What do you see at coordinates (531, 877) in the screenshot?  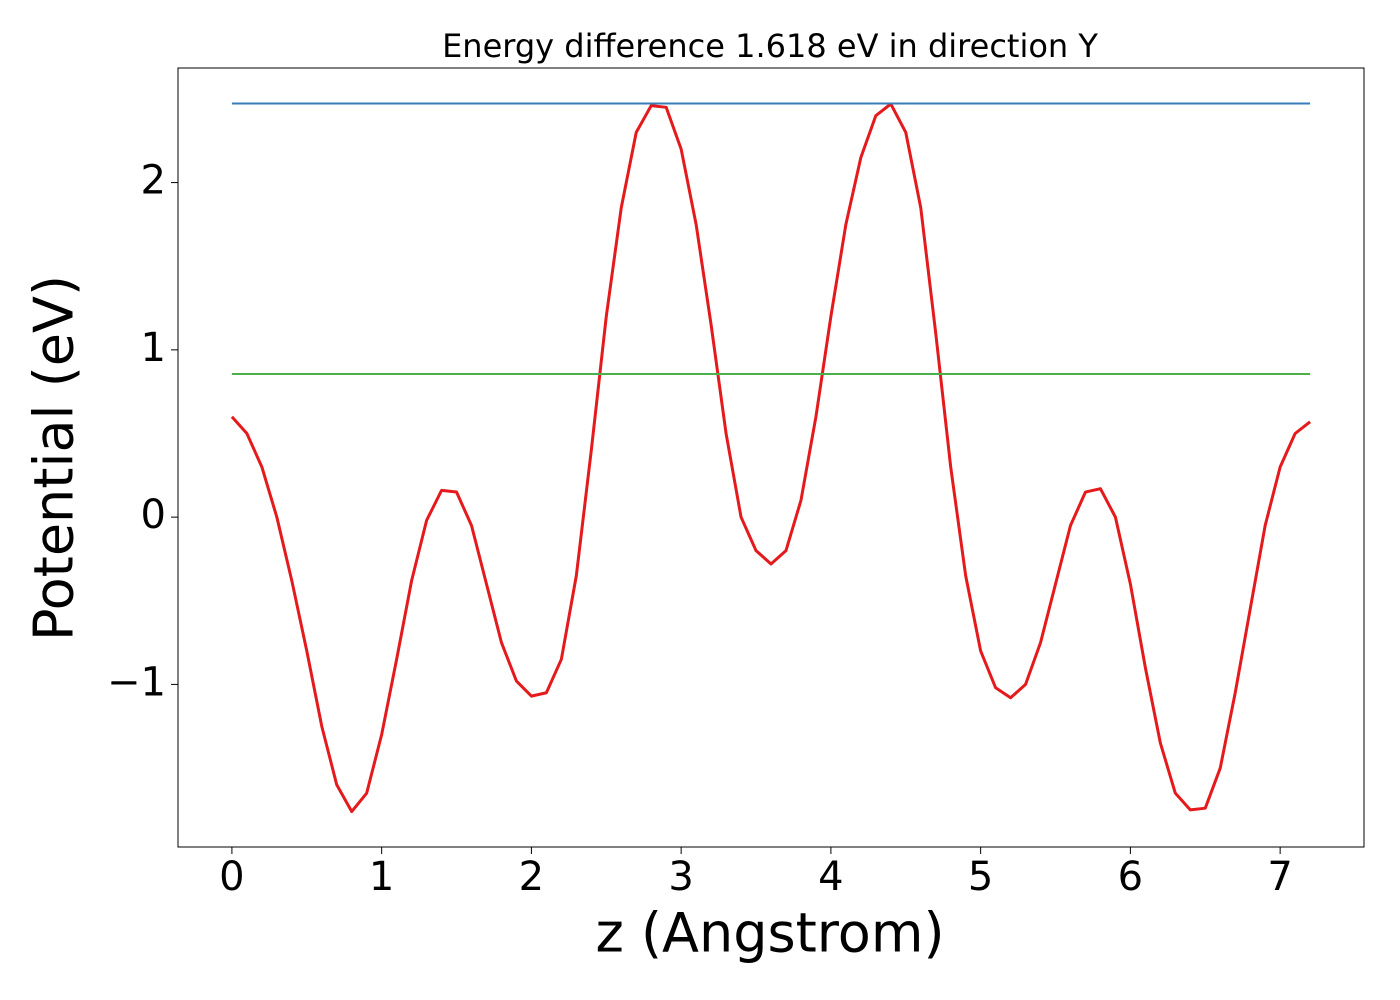 I see `x-tick-label: 2` at bounding box center [531, 877].